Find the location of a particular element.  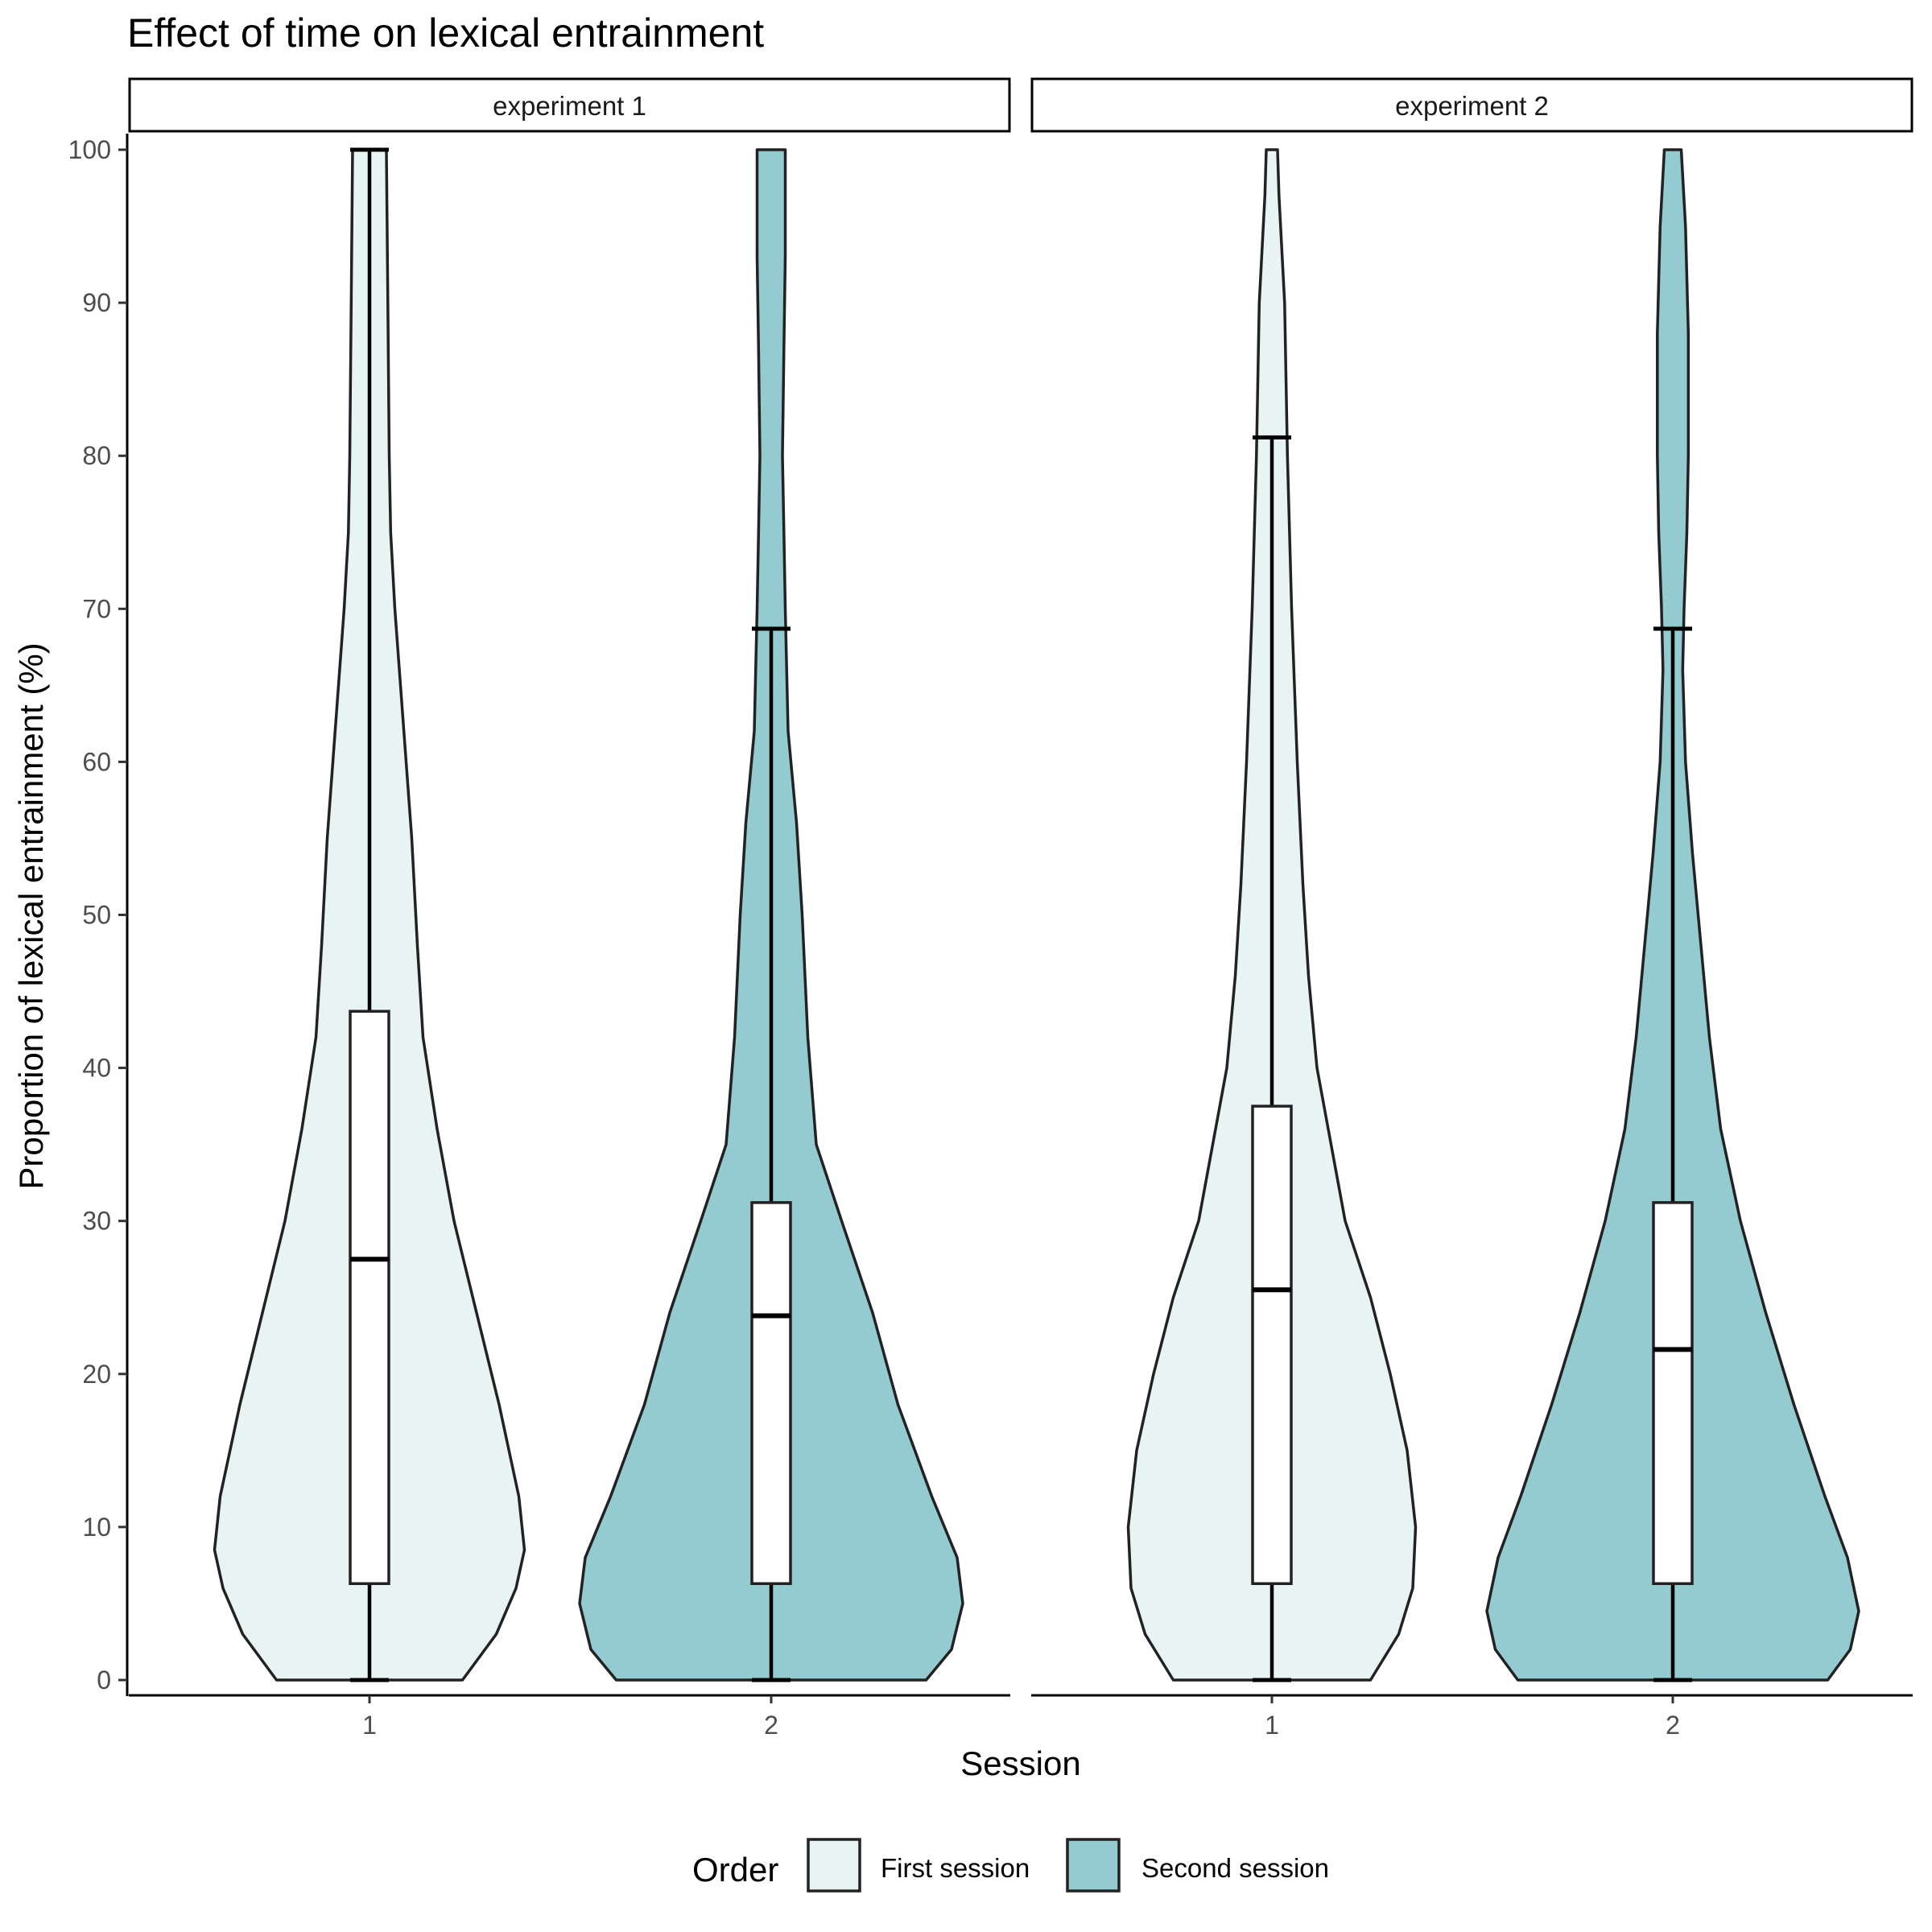

y-axis-title: Proportion of lexical entrainment (%) is located at coordinates (31, 915).